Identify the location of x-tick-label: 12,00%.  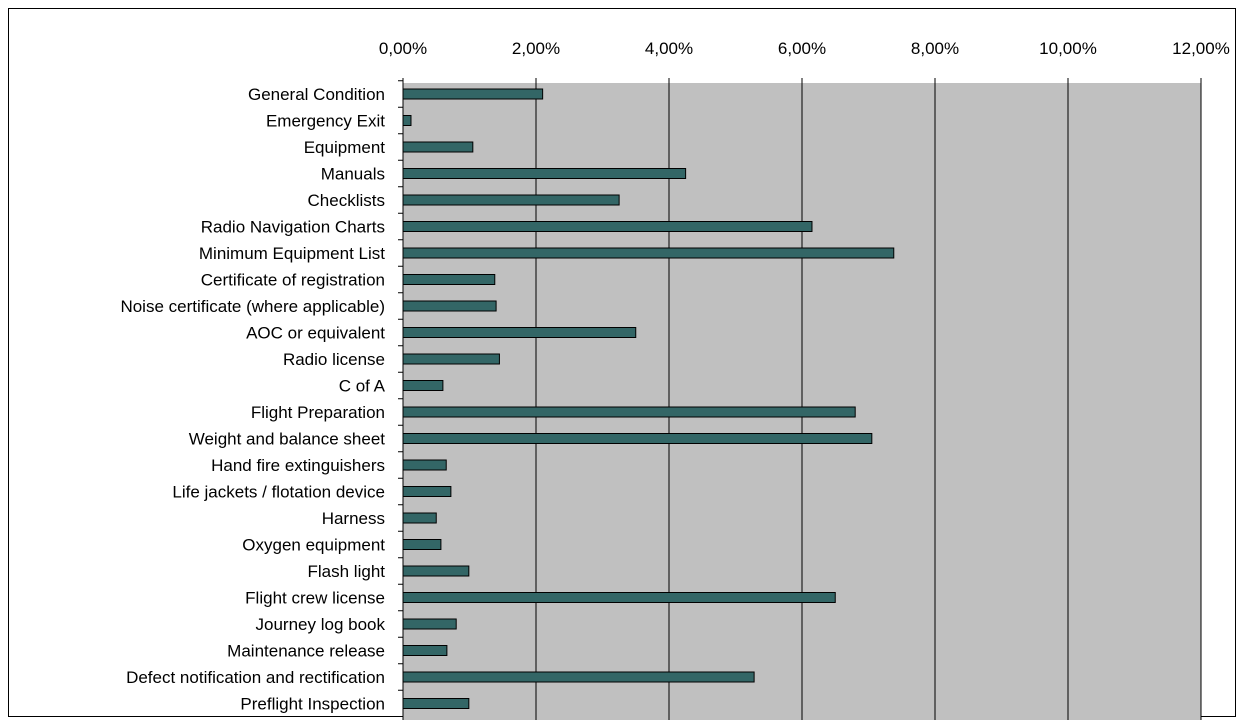
(1201, 48).